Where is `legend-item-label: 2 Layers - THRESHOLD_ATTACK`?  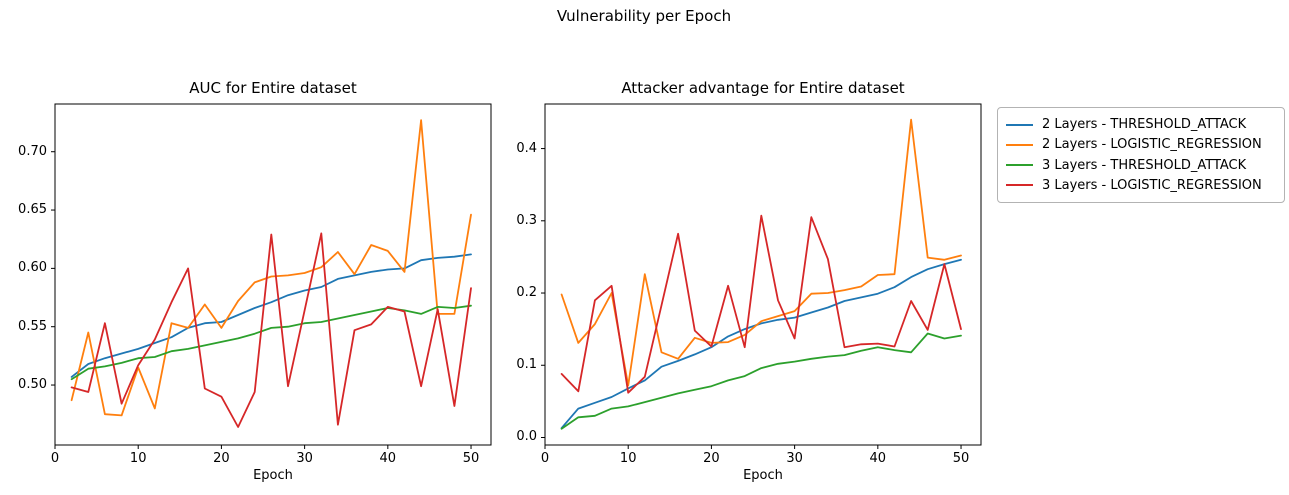
legend-item-label: 2 Layers - THRESHOLD_ATTACK is located at coordinates (1144, 124).